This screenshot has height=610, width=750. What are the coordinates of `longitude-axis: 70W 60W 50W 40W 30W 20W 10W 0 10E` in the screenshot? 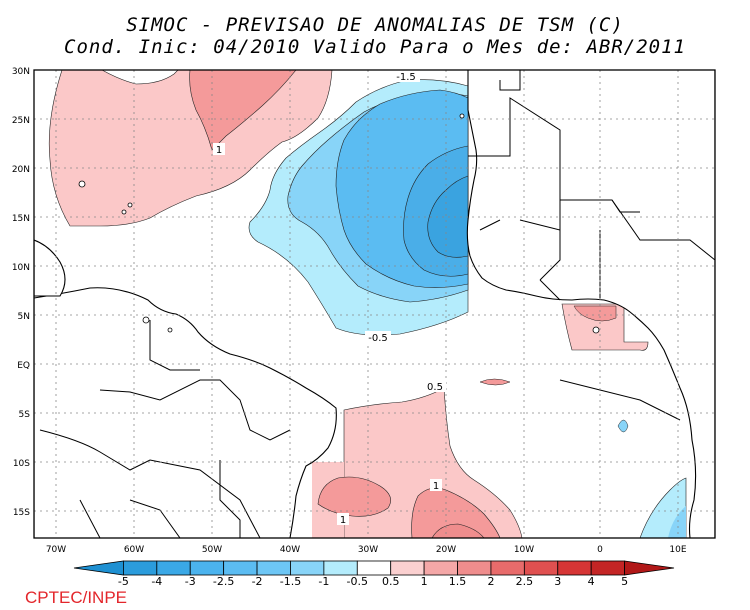 It's located at (366, 550).